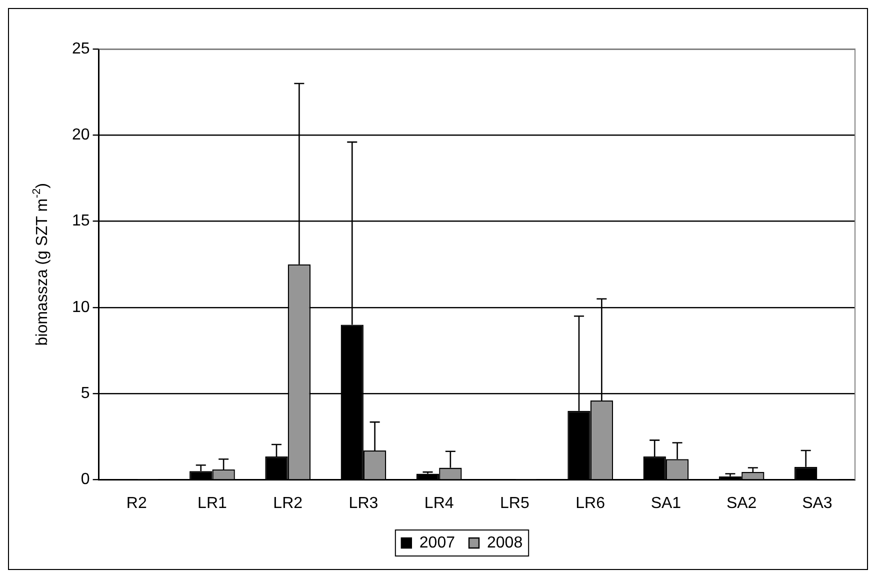 This screenshot has width=876, height=578. I want to click on x-tick-label: SA2, so click(741, 503).